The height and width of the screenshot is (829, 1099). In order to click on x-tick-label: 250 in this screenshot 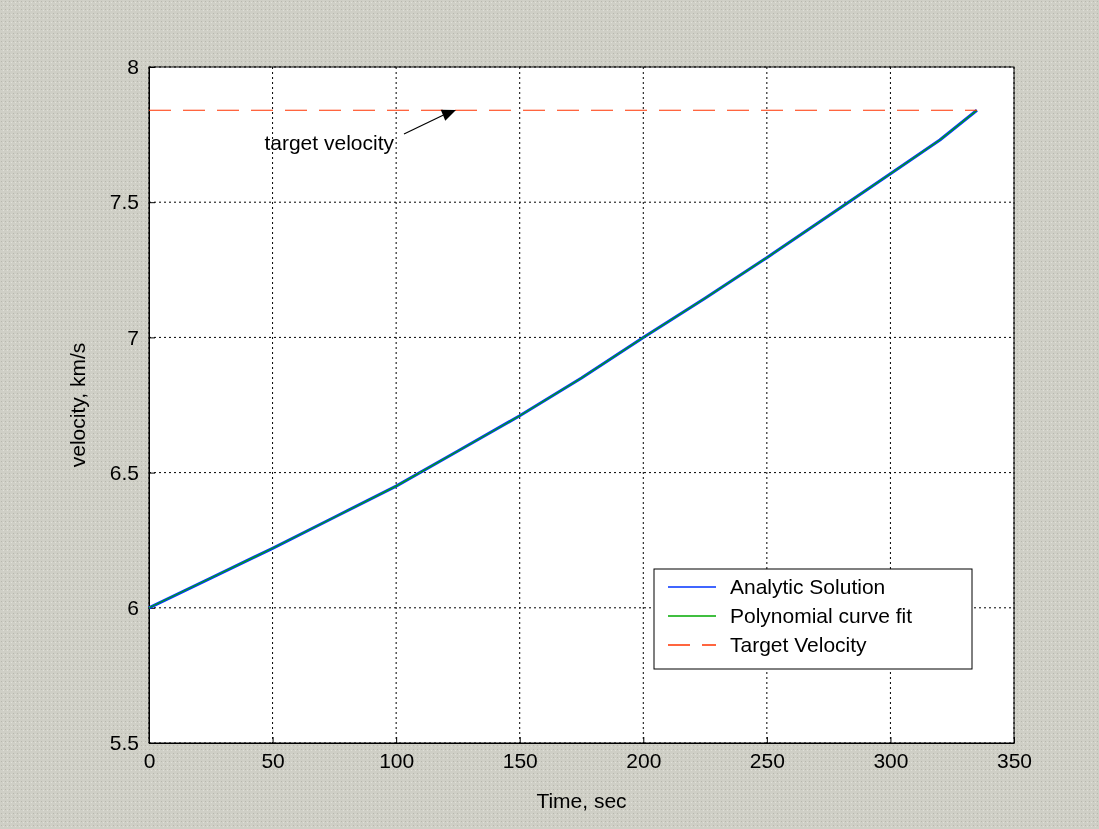, I will do `click(767, 760)`.